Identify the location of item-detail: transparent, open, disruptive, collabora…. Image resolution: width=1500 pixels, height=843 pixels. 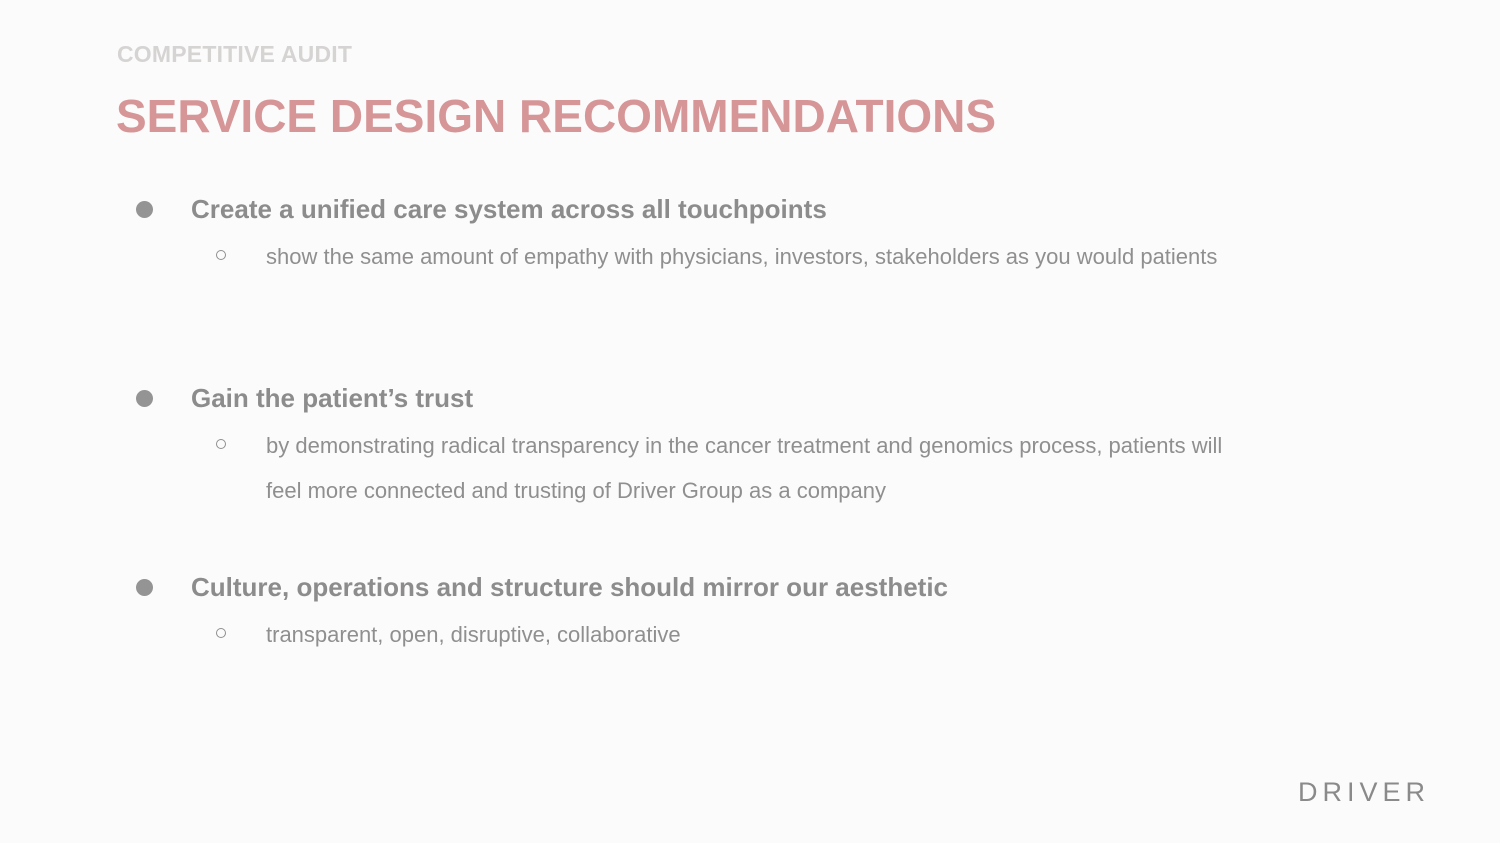
(473, 634).